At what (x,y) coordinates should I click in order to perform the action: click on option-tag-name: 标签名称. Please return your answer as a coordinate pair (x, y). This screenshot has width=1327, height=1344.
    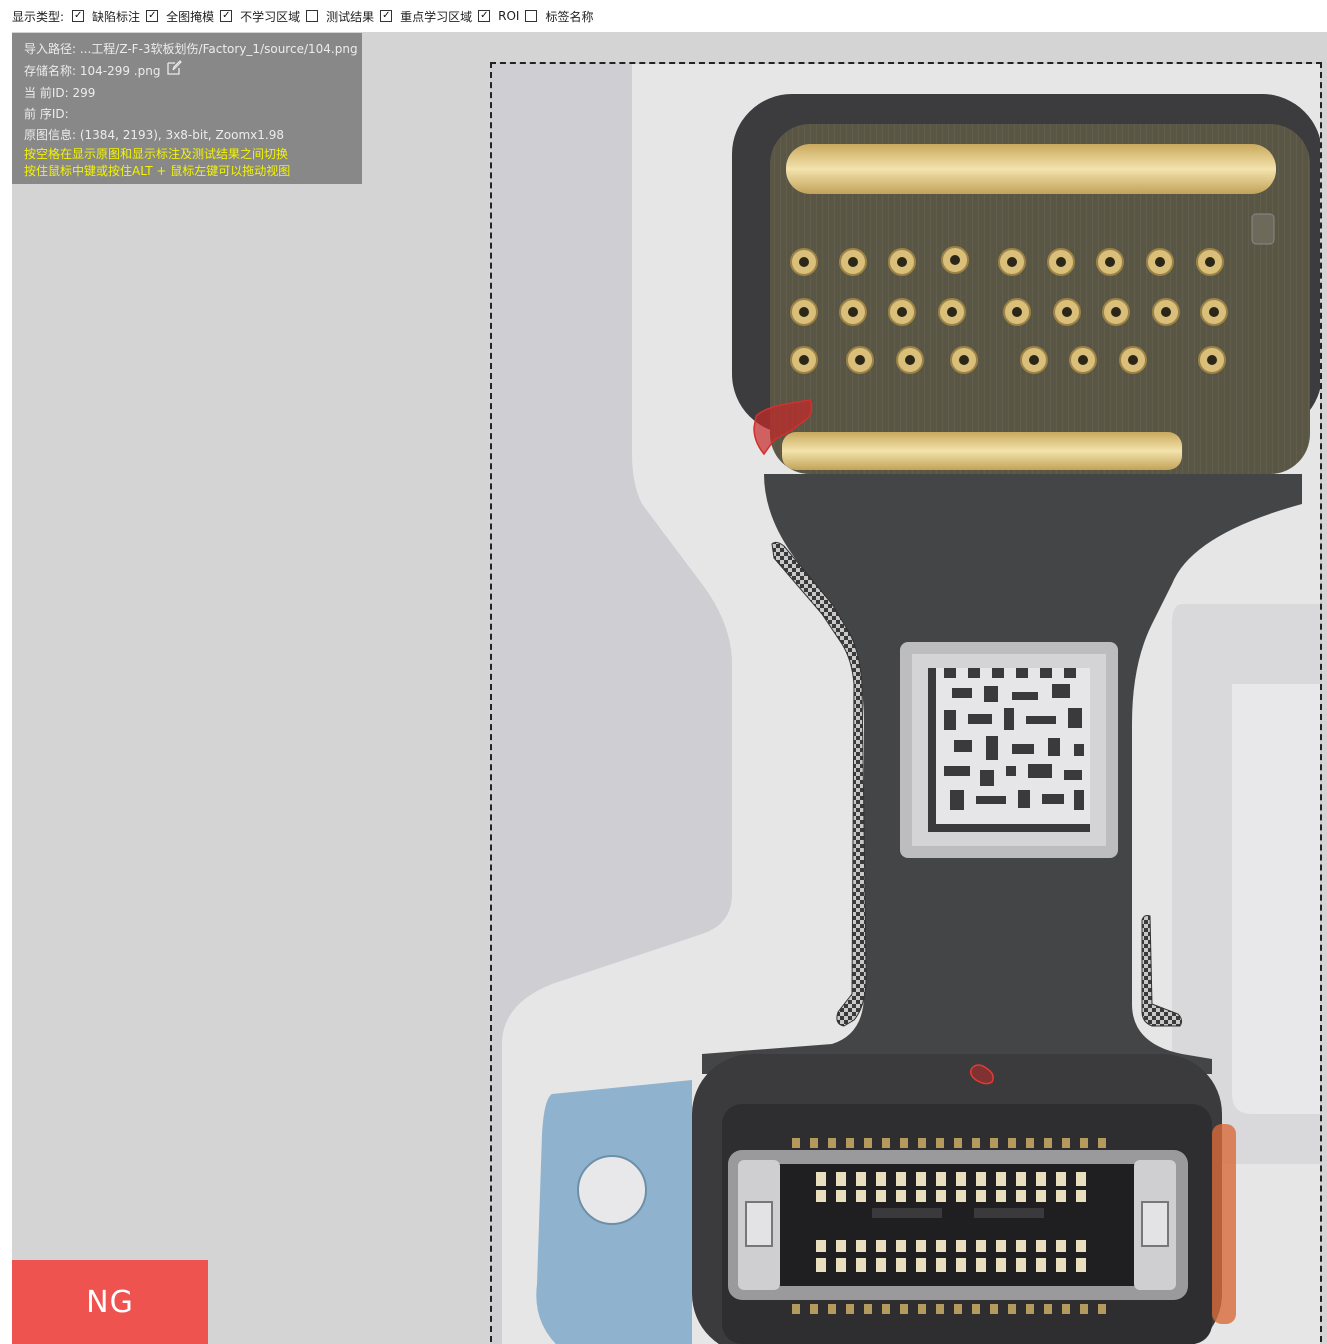
    Looking at the image, I should click on (559, 16).